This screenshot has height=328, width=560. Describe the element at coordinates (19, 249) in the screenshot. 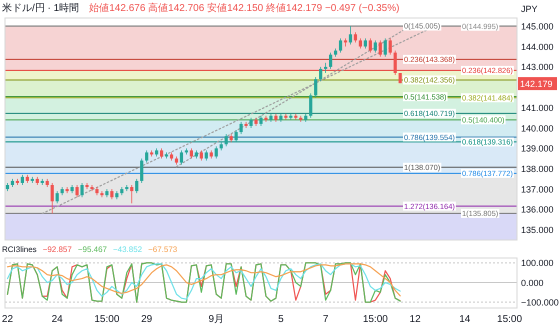

I see `chart-title: RCI3lines` at that location.